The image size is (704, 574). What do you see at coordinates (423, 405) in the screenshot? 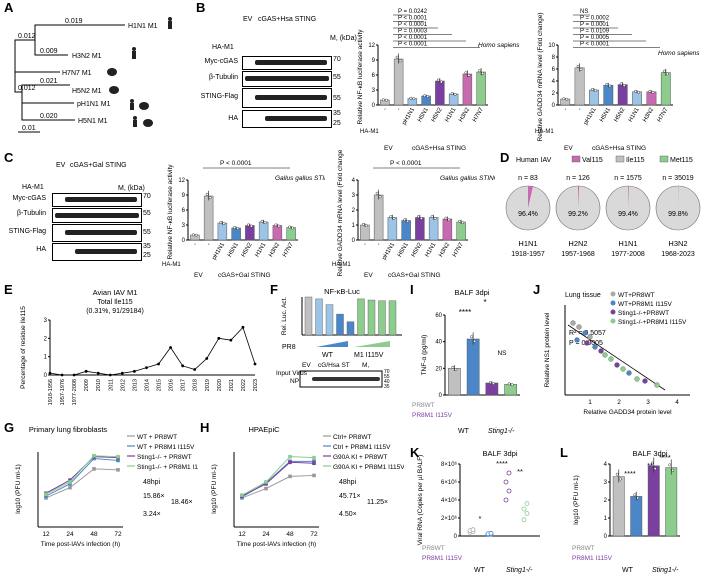
I see `row-label: PR8WT` at bounding box center [423, 405].